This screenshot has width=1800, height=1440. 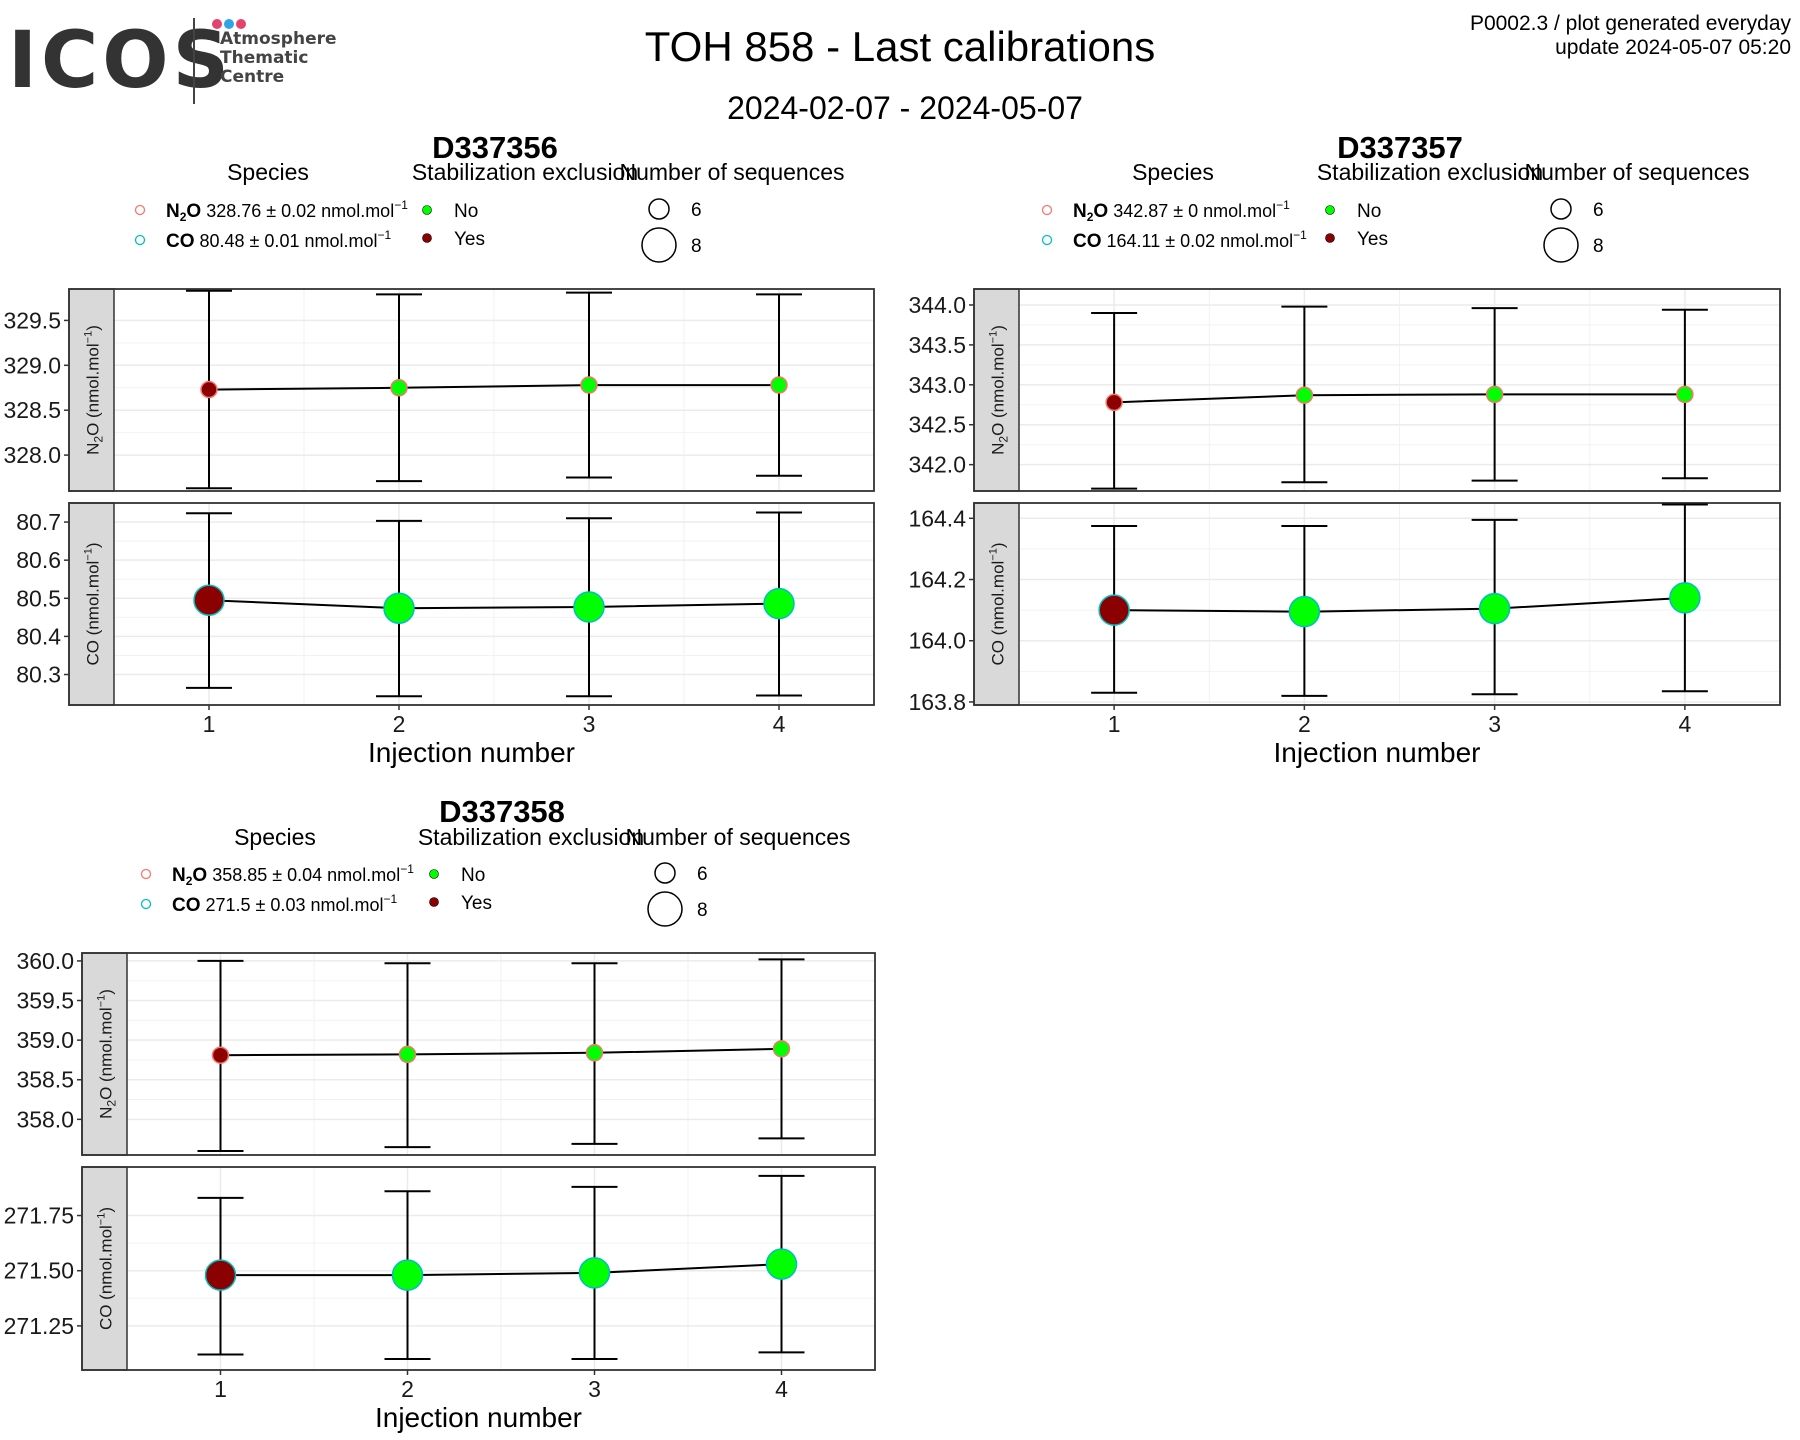 What do you see at coordinates (1673, 47) in the screenshot?
I see `update-time: update 2024-05-07 05:20` at bounding box center [1673, 47].